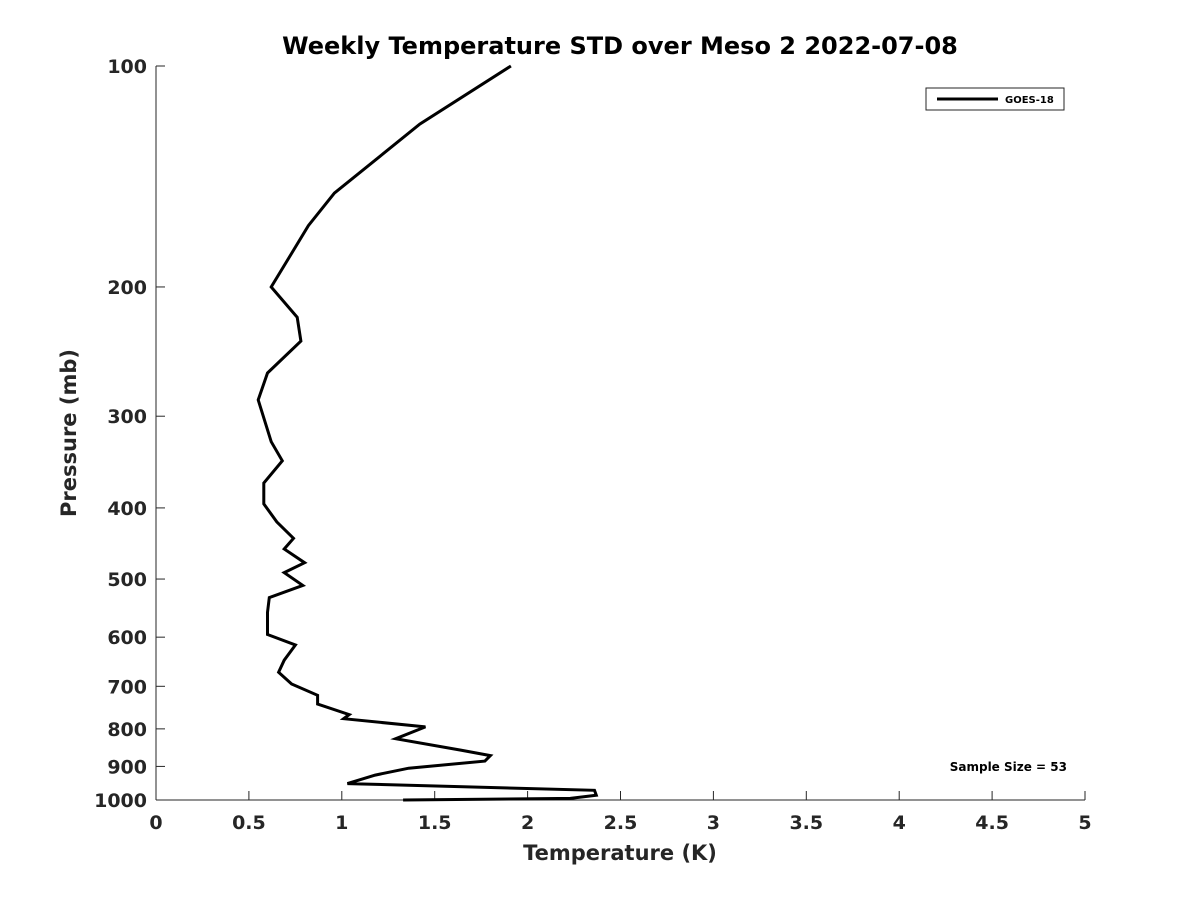 The height and width of the screenshot is (900, 1200). What do you see at coordinates (127, 67) in the screenshot?
I see `y-tick-label: 100` at bounding box center [127, 67].